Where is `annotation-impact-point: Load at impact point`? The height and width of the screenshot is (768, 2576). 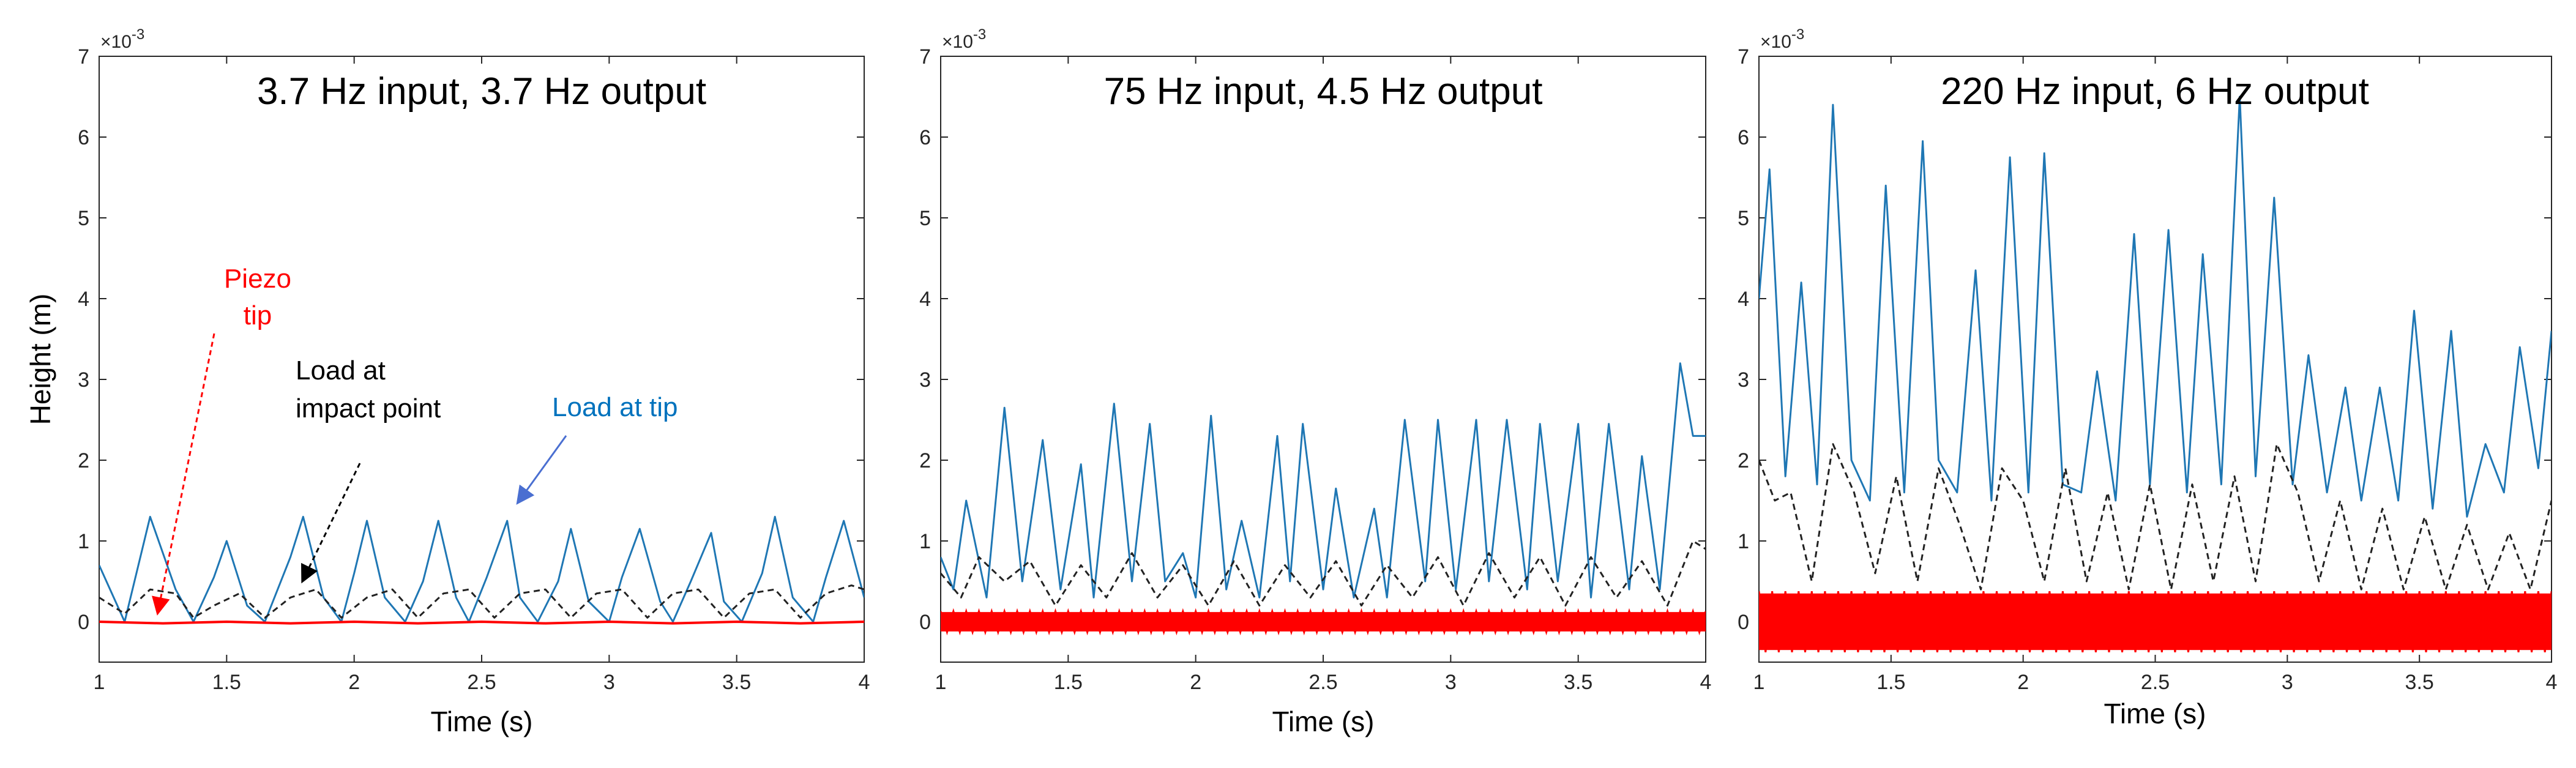
annotation-impact-point: Load at impact point is located at coordinates (368, 470).